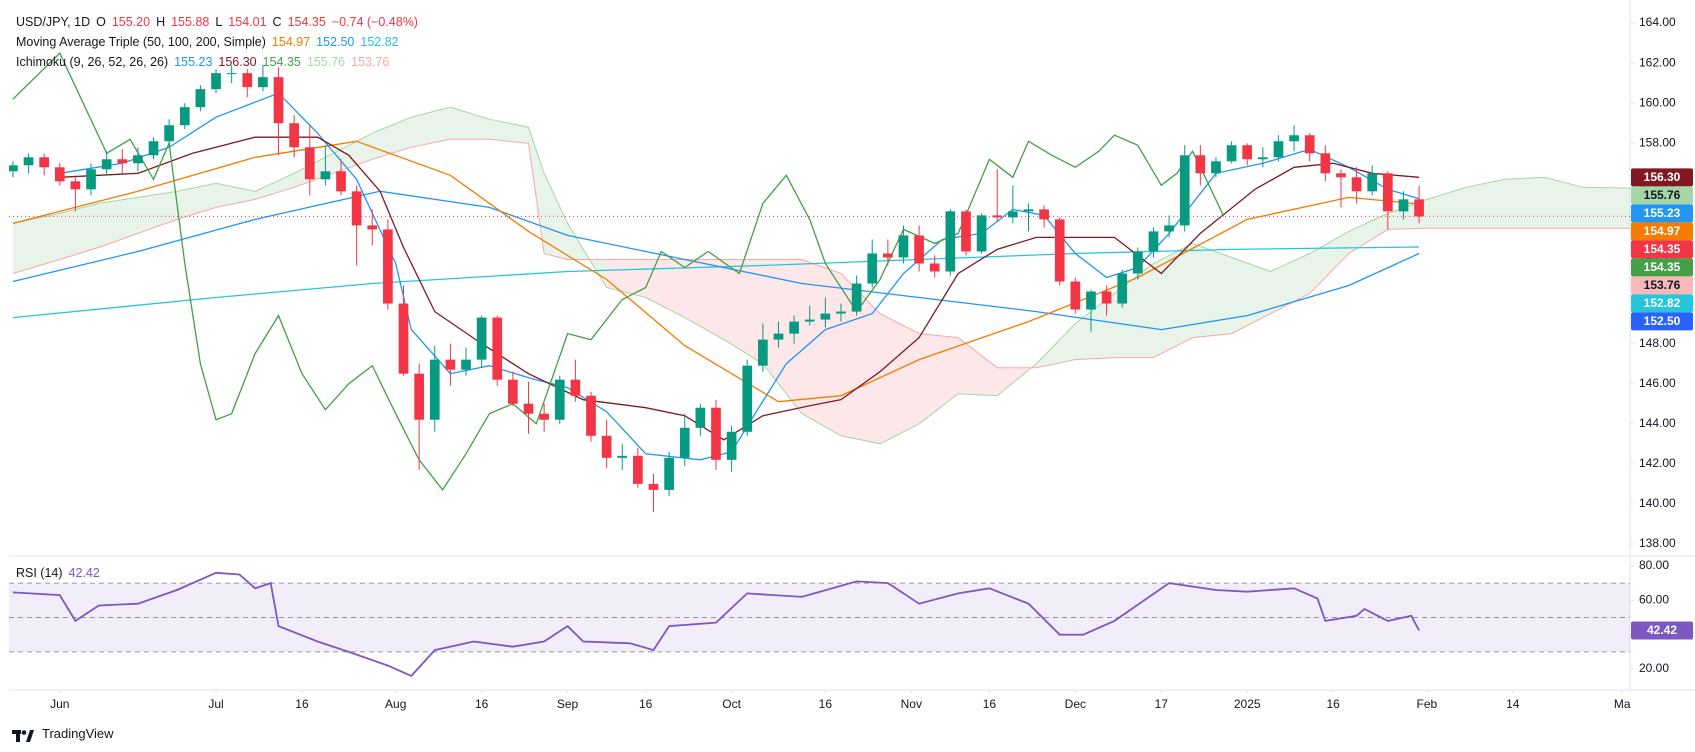 The width and height of the screenshot is (1695, 752). Describe the element at coordinates (1654, 599) in the screenshot. I see `rsi-tick-label: 60.00` at that location.